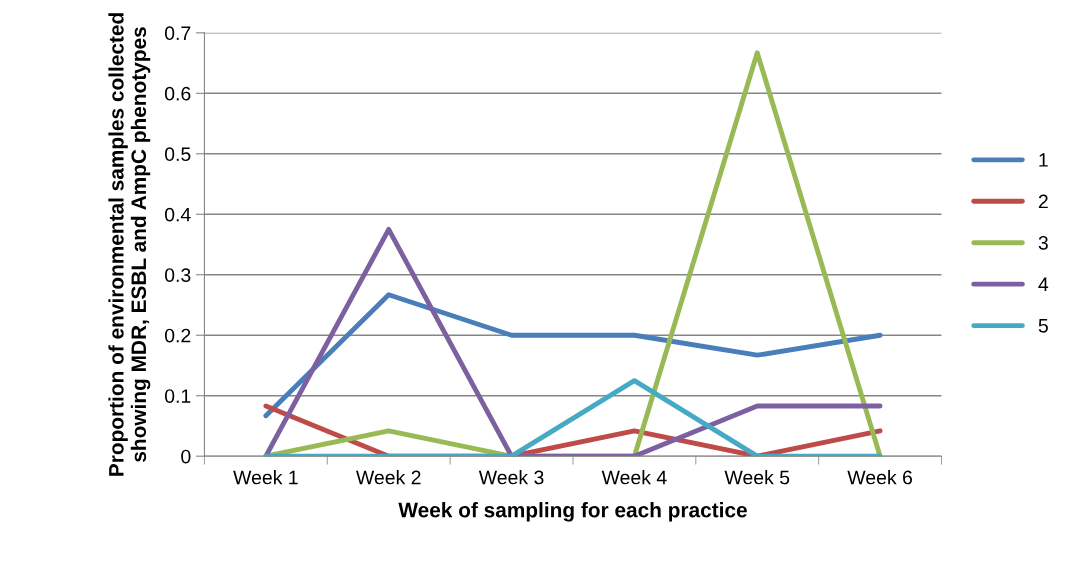  I want to click on legend-label: 4, so click(1043, 284).